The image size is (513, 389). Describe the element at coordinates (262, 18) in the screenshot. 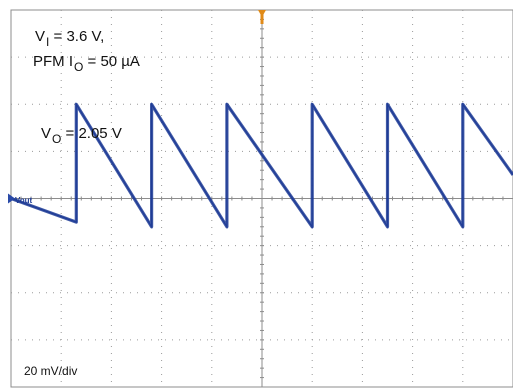

I see `trigger-marker-stem` at that location.